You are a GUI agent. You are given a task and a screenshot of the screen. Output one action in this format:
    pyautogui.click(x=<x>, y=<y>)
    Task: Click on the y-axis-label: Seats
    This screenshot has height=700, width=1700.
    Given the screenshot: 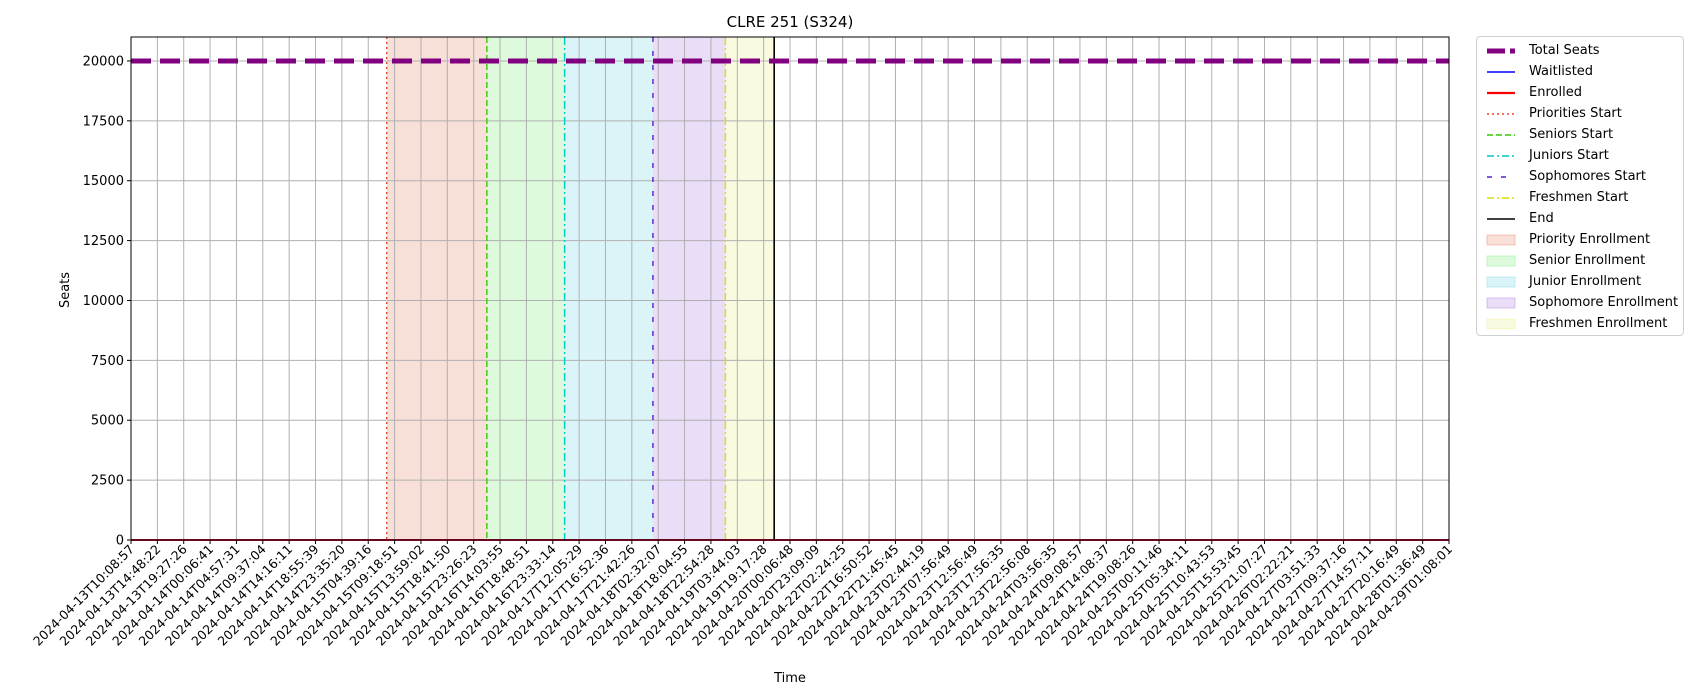 What is the action you would take?
    pyautogui.click(x=65, y=290)
    